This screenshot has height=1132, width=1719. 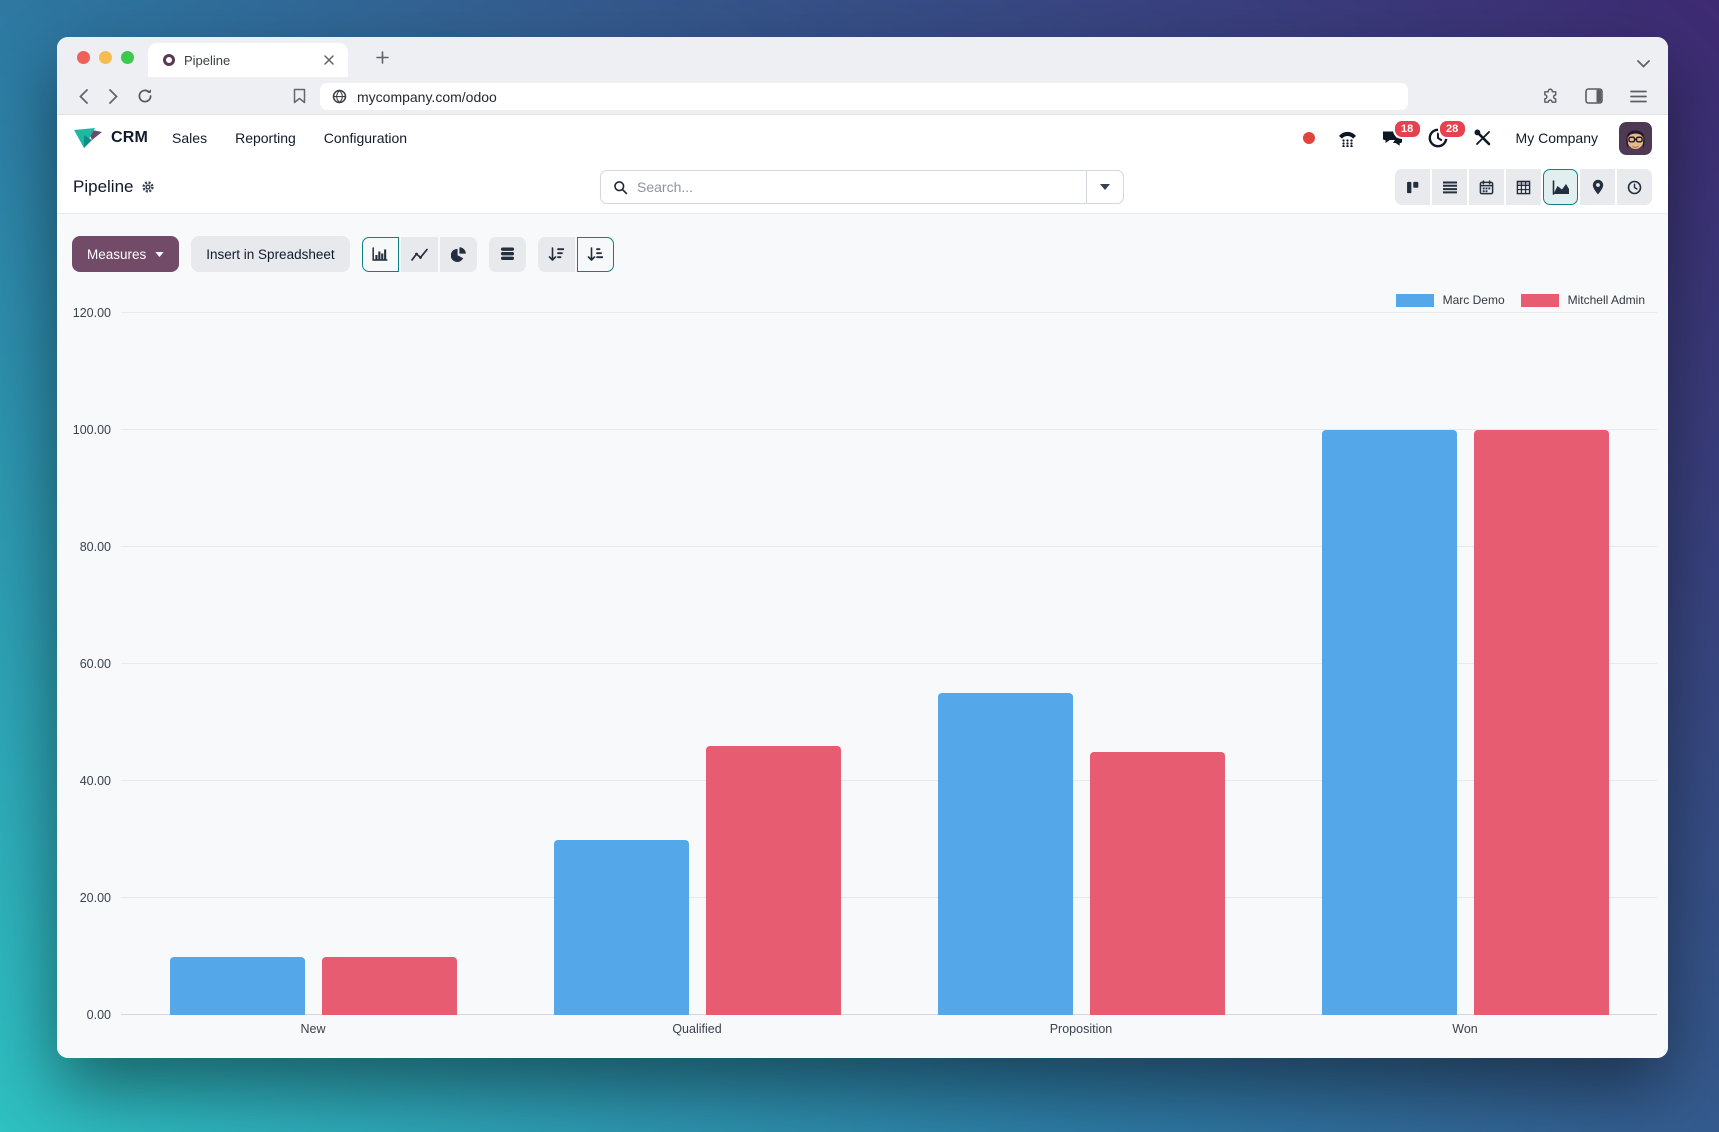 I want to click on menu-sales: Sales, so click(x=190, y=138).